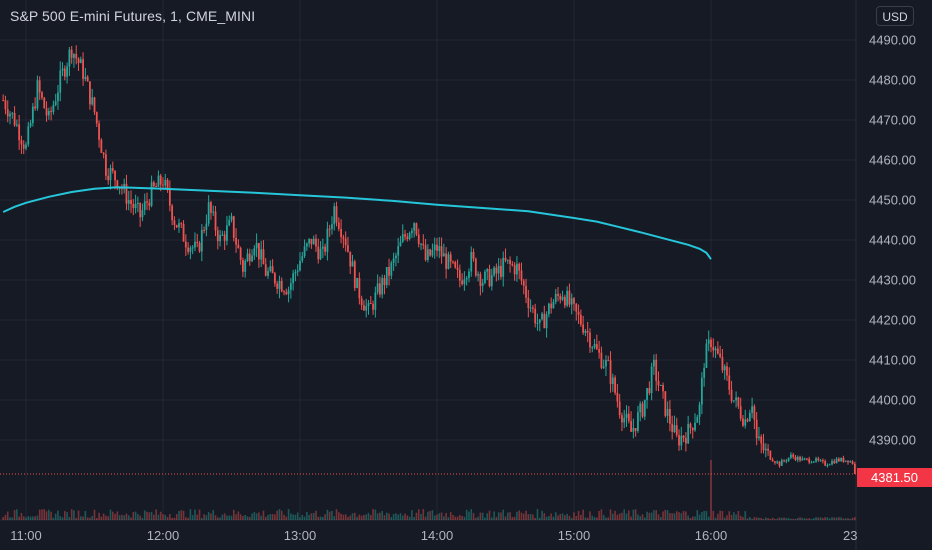 This screenshot has height=550, width=932. What do you see at coordinates (300, 535) in the screenshot?
I see `x-tick-label: 13:00` at bounding box center [300, 535].